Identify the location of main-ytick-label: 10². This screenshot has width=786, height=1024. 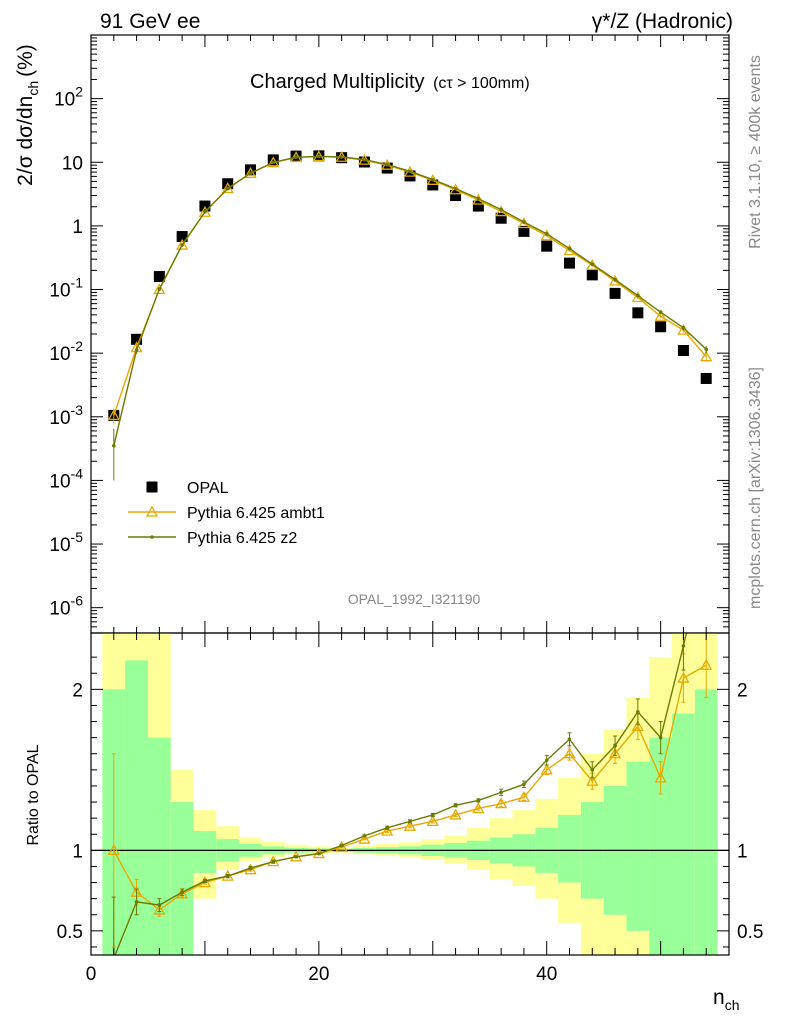
(68, 97).